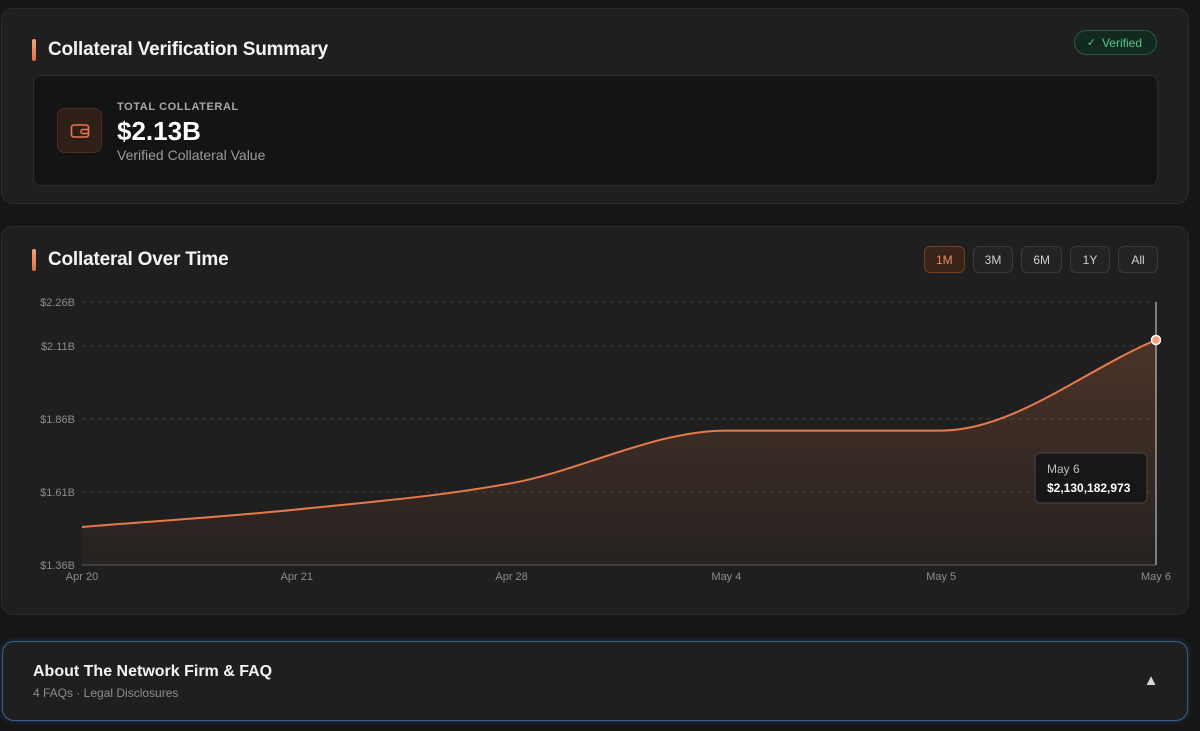 The image size is (1200, 731). What do you see at coordinates (1090, 259) in the screenshot?
I see `range-button-1y: 1Y` at bounding box center [1090, 259].